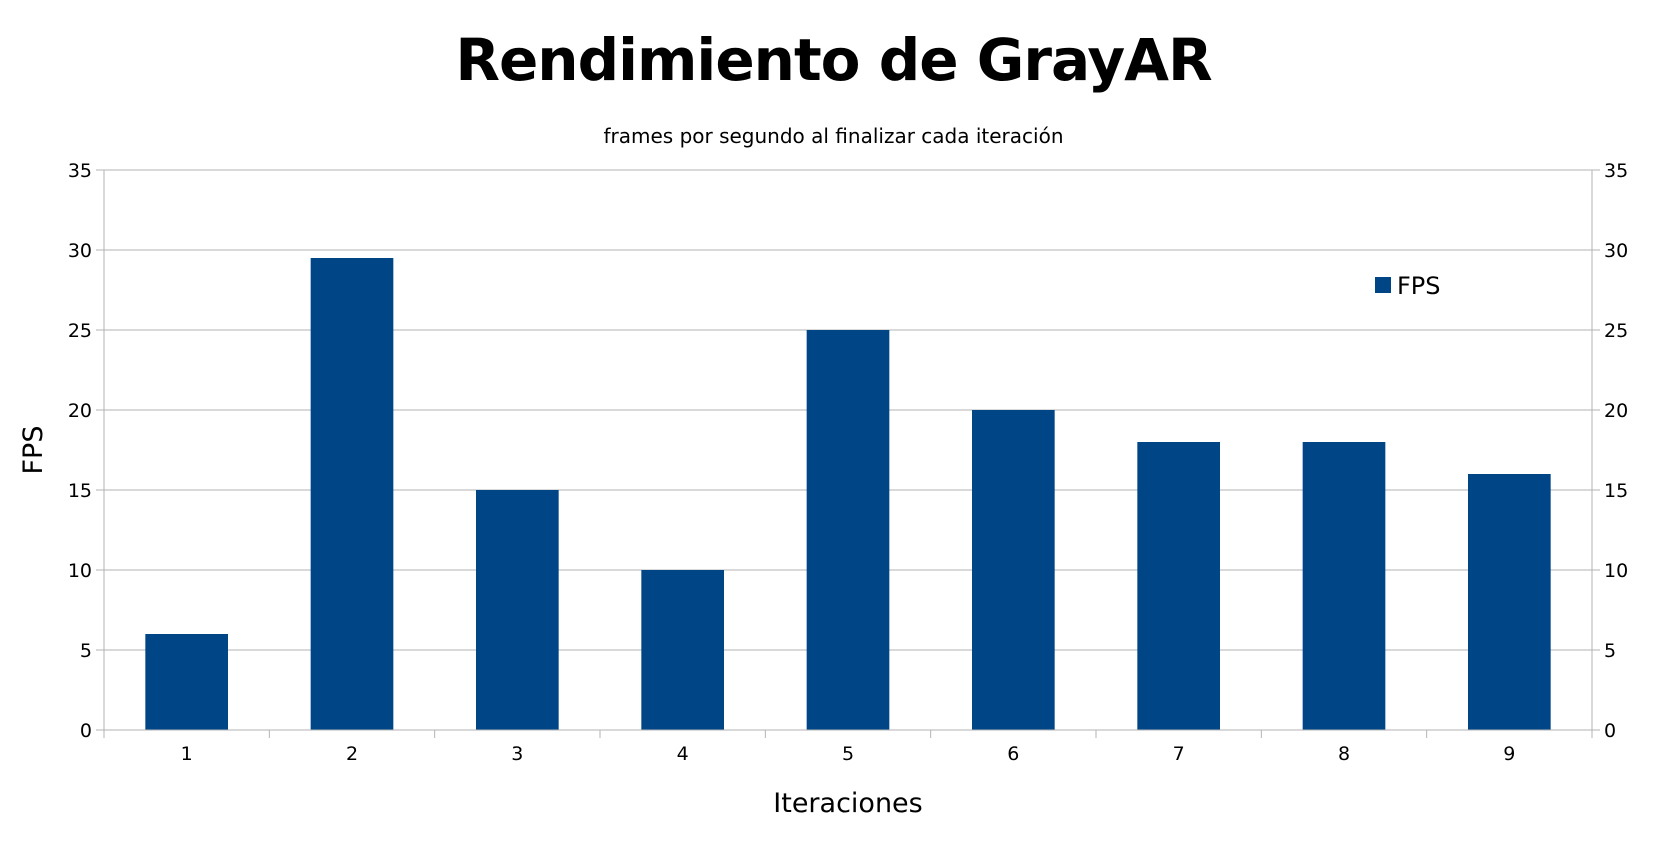 The height and width of the screenshot is (856, 1667). What do you see at coordinates (80, 251) in the screenshot?
I see `y-tick-label: 30` at bounding box center [80, 251].